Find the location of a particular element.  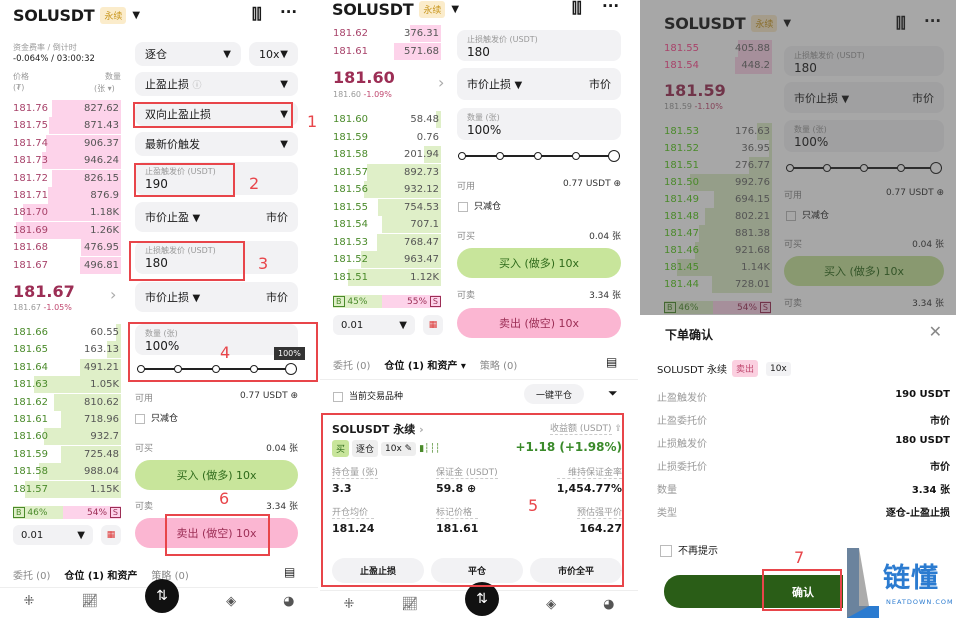

order-type-select: 止盈止损 ⓘ ▼ is located at coordinates (216, 84).